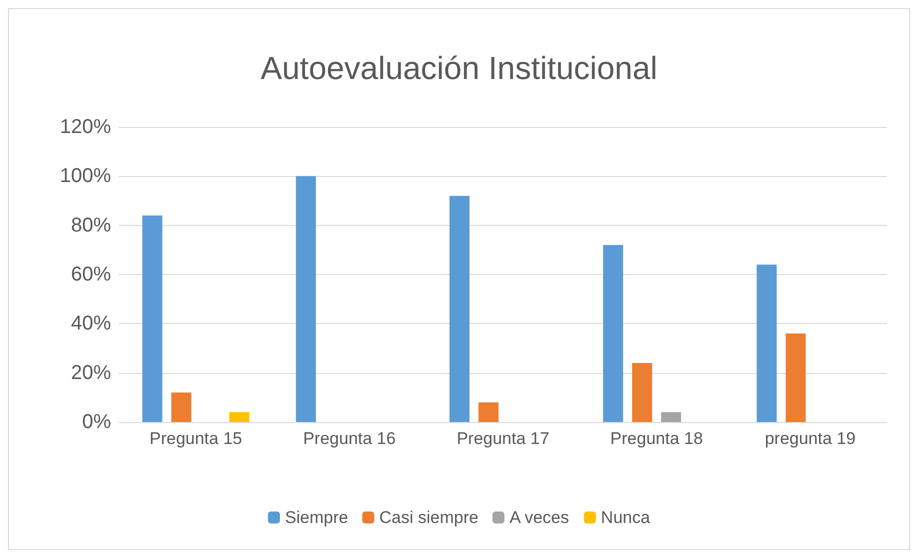 This screenshot has height=557, width=917. What do you see at coordinates (97, 422) in the screenshot?
I see `y-tick-label: 0%` at bounding box center [97, 422].